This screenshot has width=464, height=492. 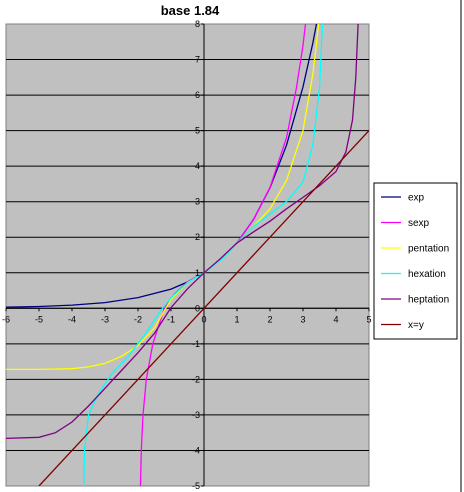 I want to click on y-tick-label: 0, so click(x=197, y=308).